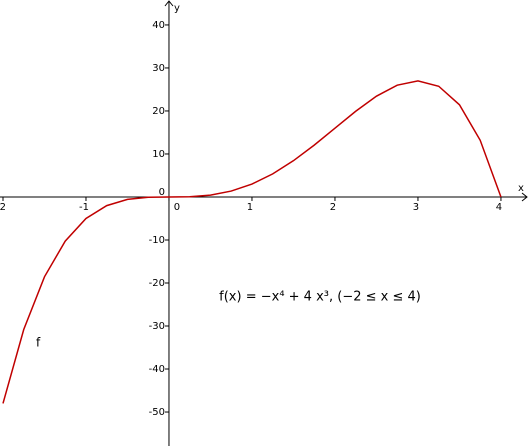 The image size is (530, 446). Describe the element at coordinates (157, 326) in the screenshot. I see `y-tick-label: -30` at that location.